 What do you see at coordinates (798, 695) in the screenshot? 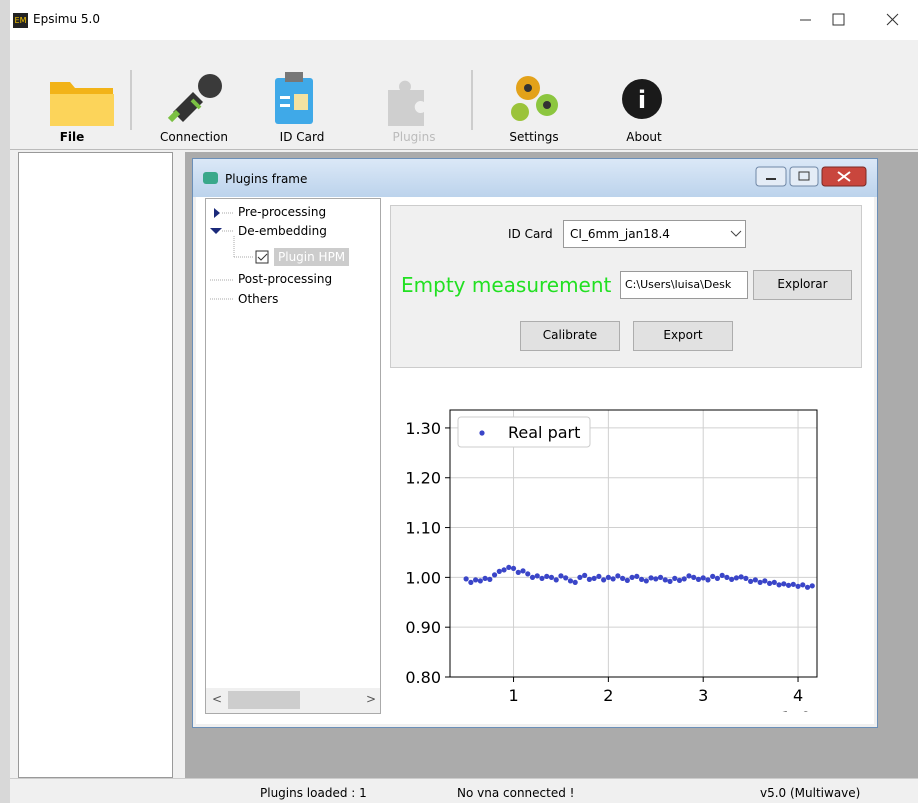
I see `x-tick-label: 4` at bounding box center [798, 695].